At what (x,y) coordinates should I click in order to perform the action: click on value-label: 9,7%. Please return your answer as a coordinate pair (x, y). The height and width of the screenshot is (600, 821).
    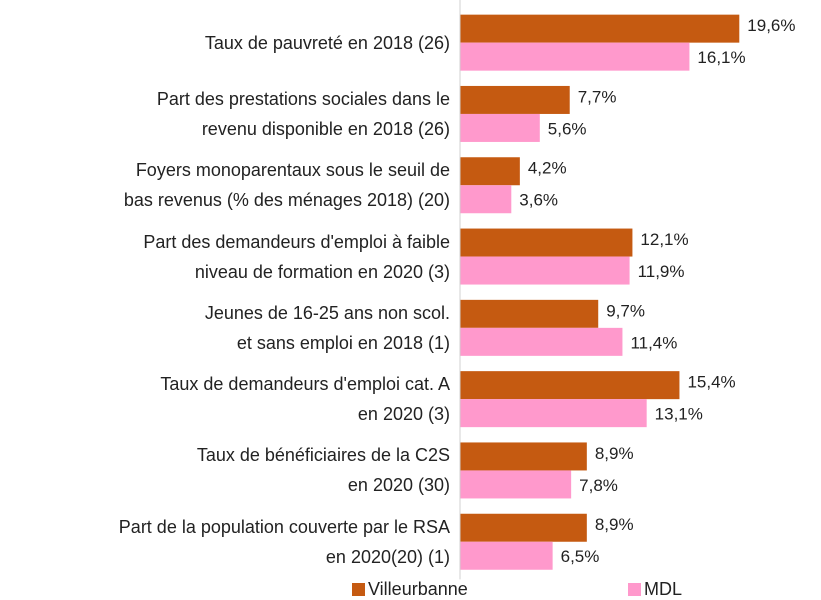
    Looking at the image, I should click on (625, 310).